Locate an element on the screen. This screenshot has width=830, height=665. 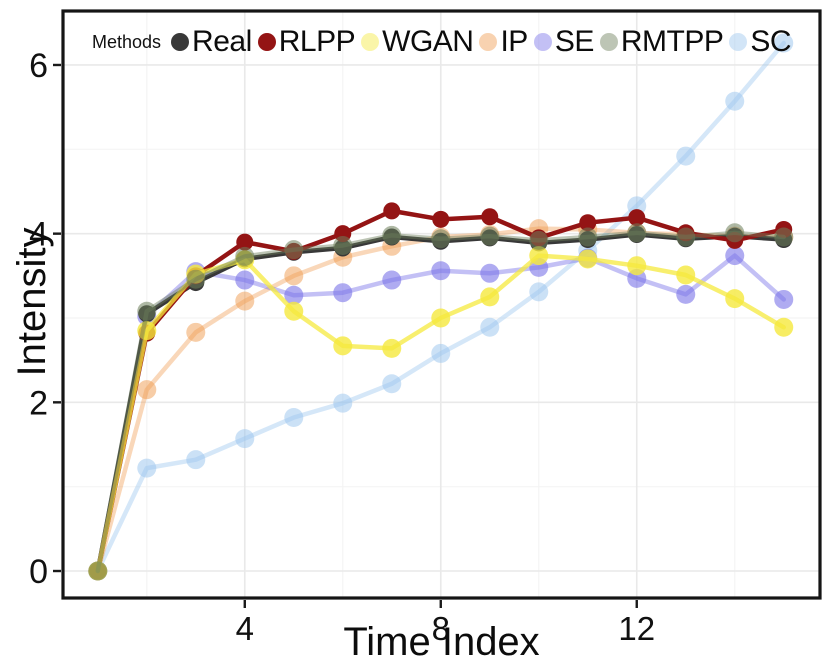
legend-label-se: SE is located at coordinates (574, 41).